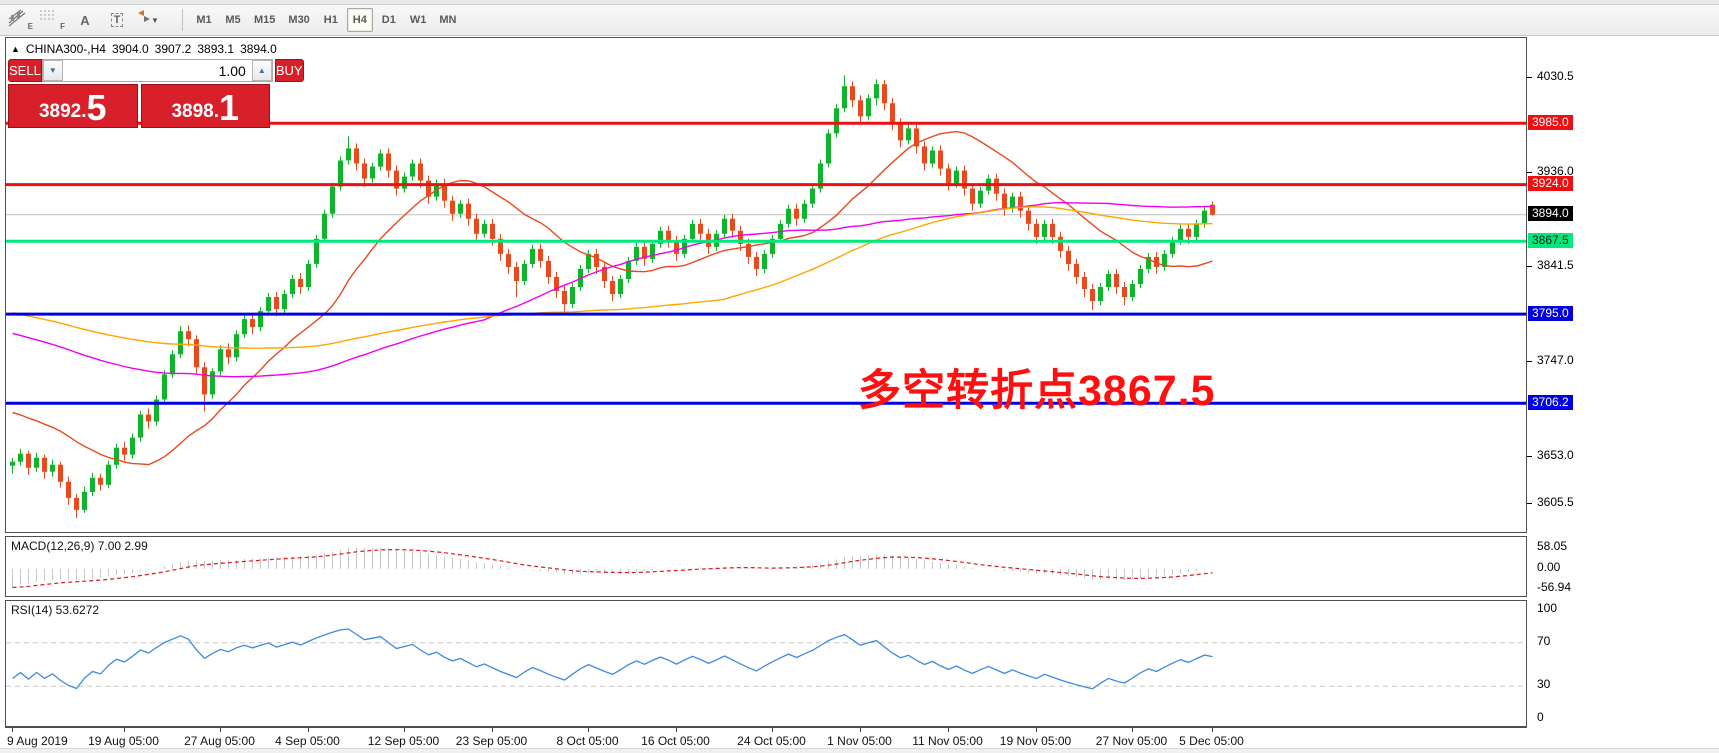  Describe the element at coordinates (587, 741) in the screenshot. I see `time-axis-label: 8 Oct 05:00` at that location.